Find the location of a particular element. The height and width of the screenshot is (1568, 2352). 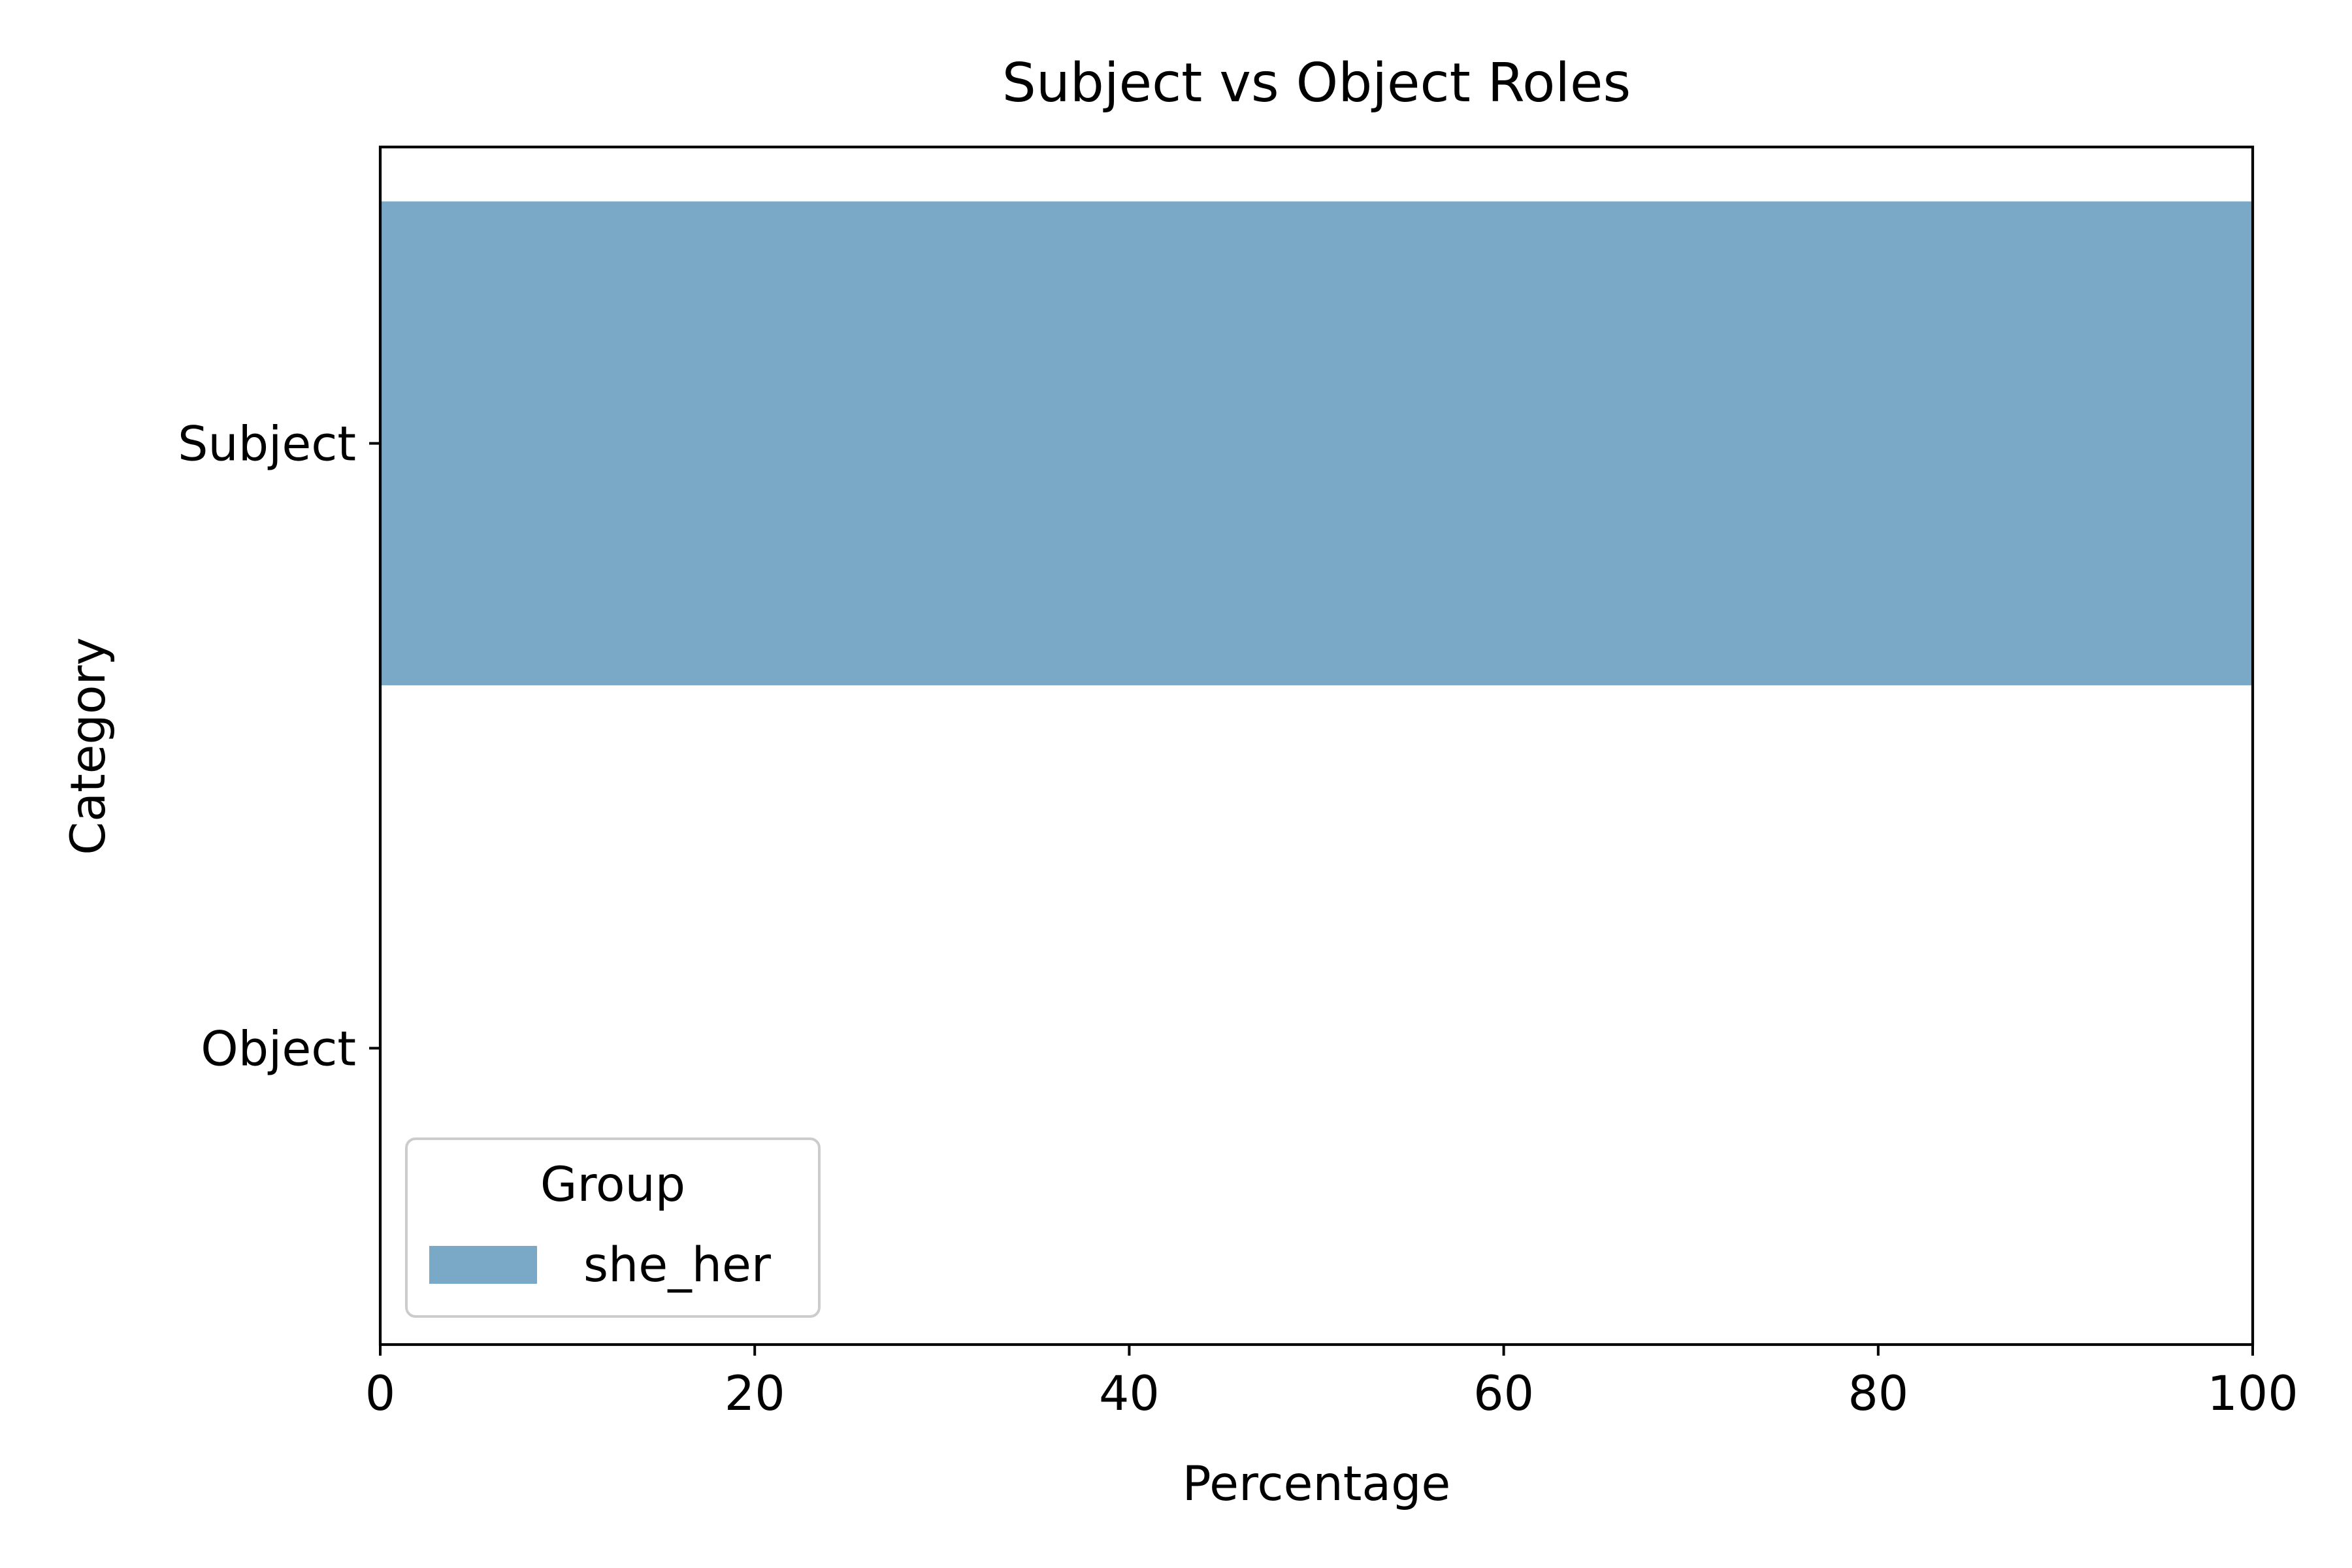

chart-title: Subject vs Object Roles is located at coordinates (1316, 83).